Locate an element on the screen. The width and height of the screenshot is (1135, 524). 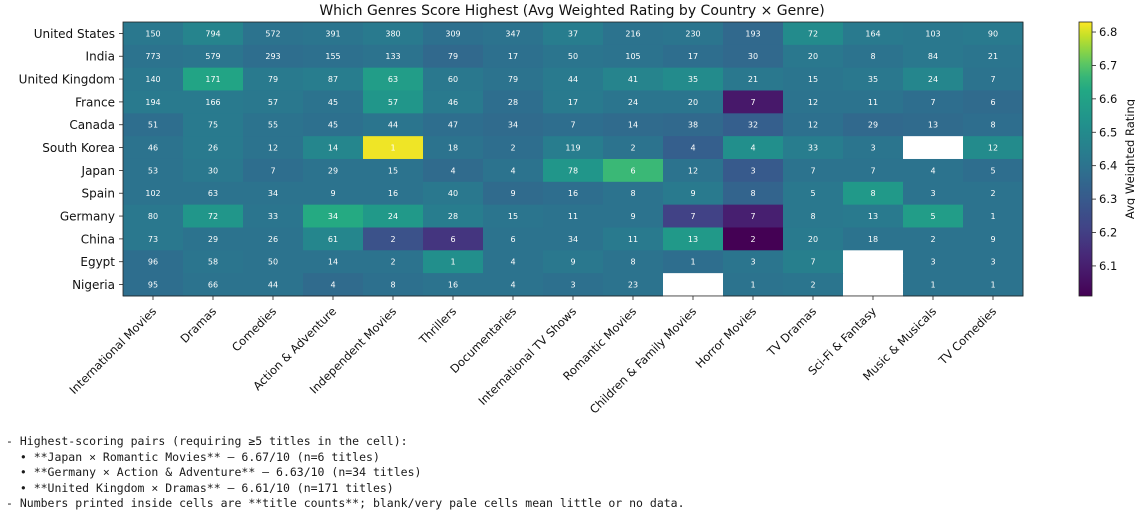
cell-count-label: 309 is located at coordinates (452, 33).